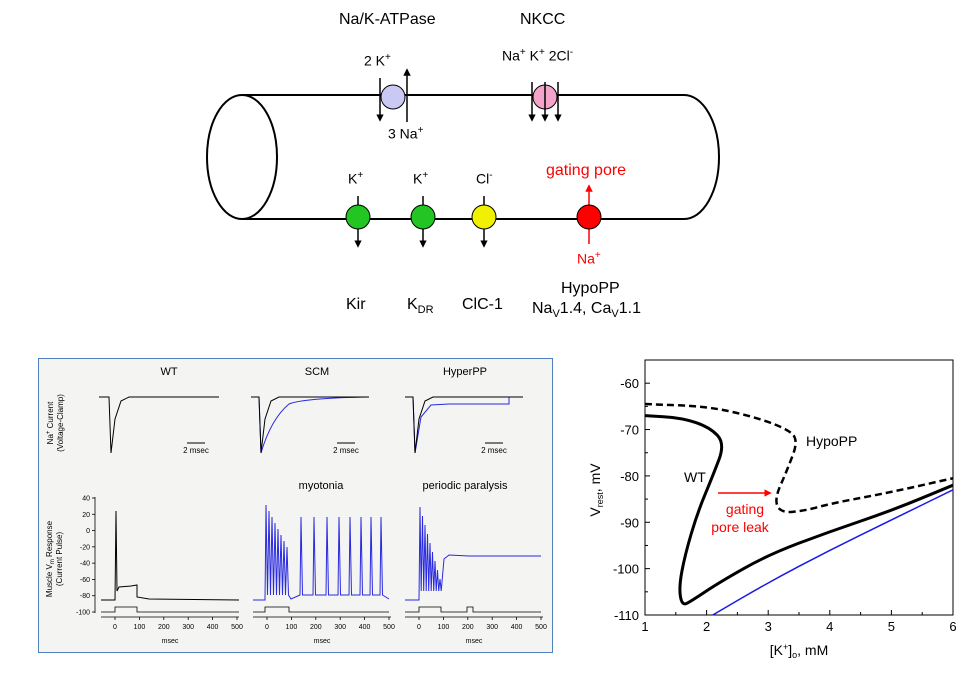  What do you see at coordinates (629, 430) in the screenshot?
I see `chart-y-tick-label: -70` at bounding box center [629, 430].